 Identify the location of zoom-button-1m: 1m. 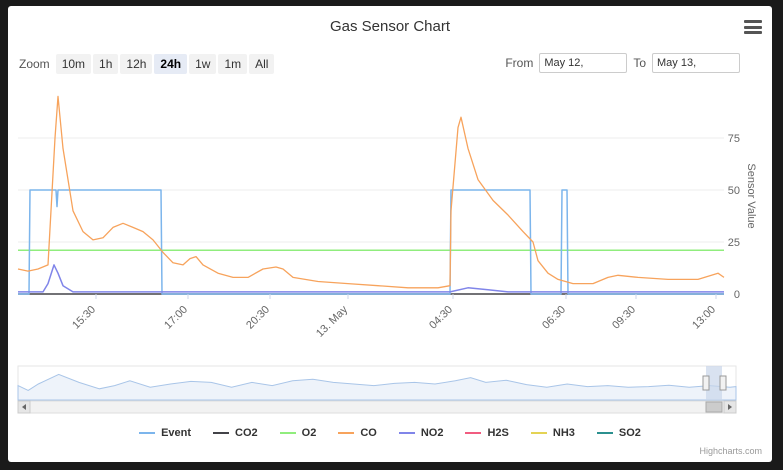
(233, 64).